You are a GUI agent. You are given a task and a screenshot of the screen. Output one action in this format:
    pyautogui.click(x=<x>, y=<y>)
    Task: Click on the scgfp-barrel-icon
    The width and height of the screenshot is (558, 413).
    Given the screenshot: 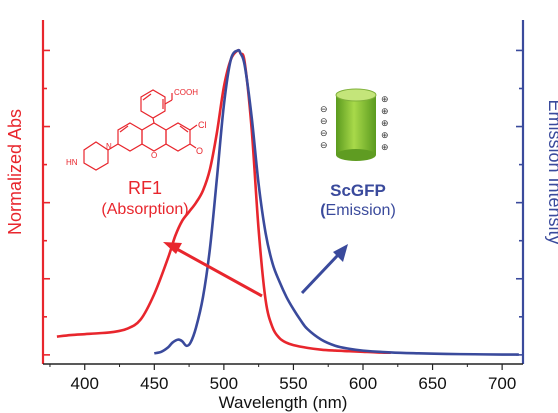 What is the action you would take?
    pyautogui.click(x=356, y=124)
    